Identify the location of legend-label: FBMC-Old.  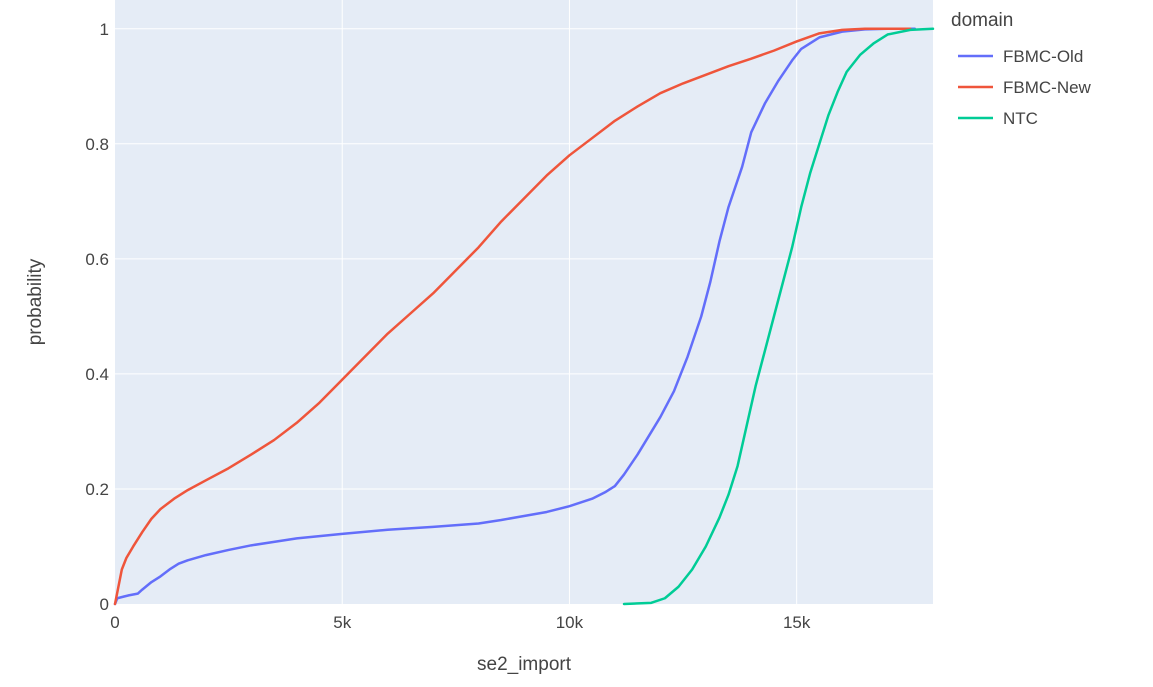
(1043, 56).